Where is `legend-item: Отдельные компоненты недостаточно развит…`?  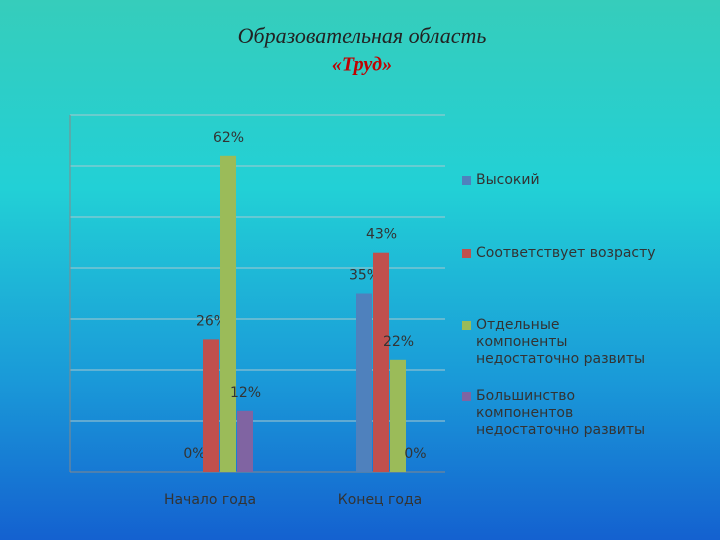
legend-item: Отдельные компоненты недостаточно развит… is located at coordinates (556, 342).